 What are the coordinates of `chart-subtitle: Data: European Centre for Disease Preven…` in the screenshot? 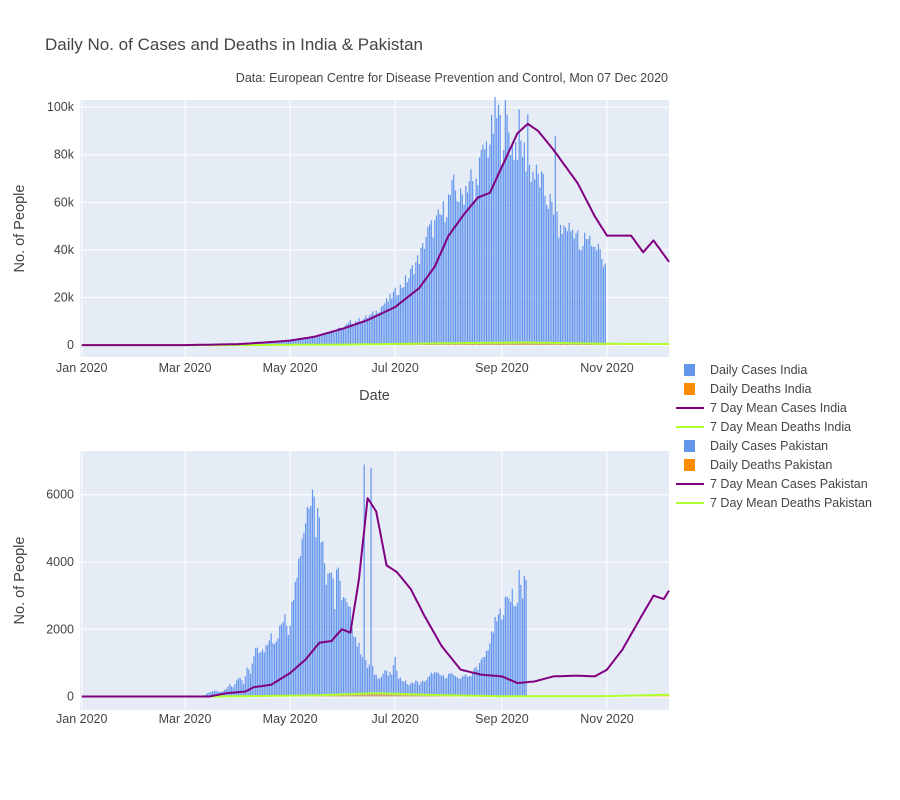 It's located at (452, 78).